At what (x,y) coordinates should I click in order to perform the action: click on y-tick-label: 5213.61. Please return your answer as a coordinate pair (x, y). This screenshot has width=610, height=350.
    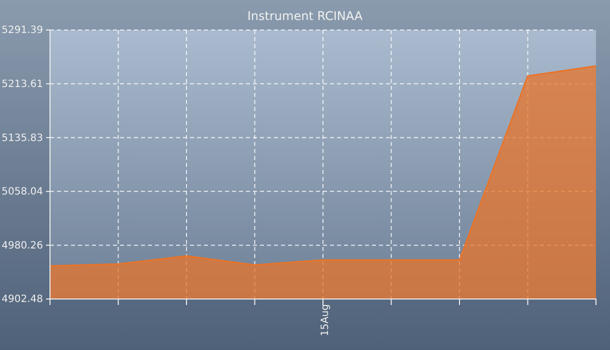
    Looking at the image, I should click on (22, 84).